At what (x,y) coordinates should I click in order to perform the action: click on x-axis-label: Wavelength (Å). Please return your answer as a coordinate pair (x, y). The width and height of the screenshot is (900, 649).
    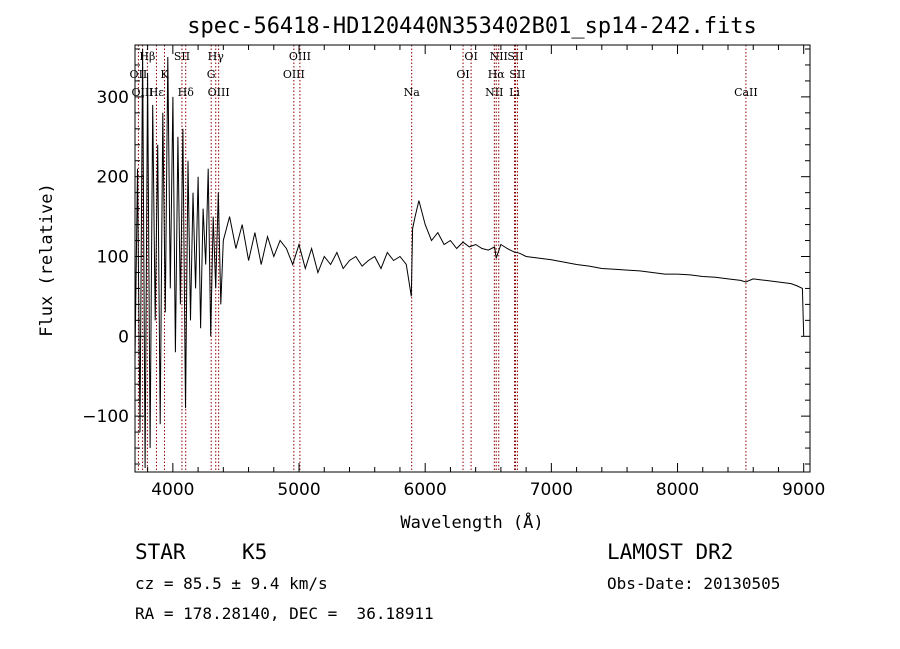
    Looking at the image, I should click on (471, 522).